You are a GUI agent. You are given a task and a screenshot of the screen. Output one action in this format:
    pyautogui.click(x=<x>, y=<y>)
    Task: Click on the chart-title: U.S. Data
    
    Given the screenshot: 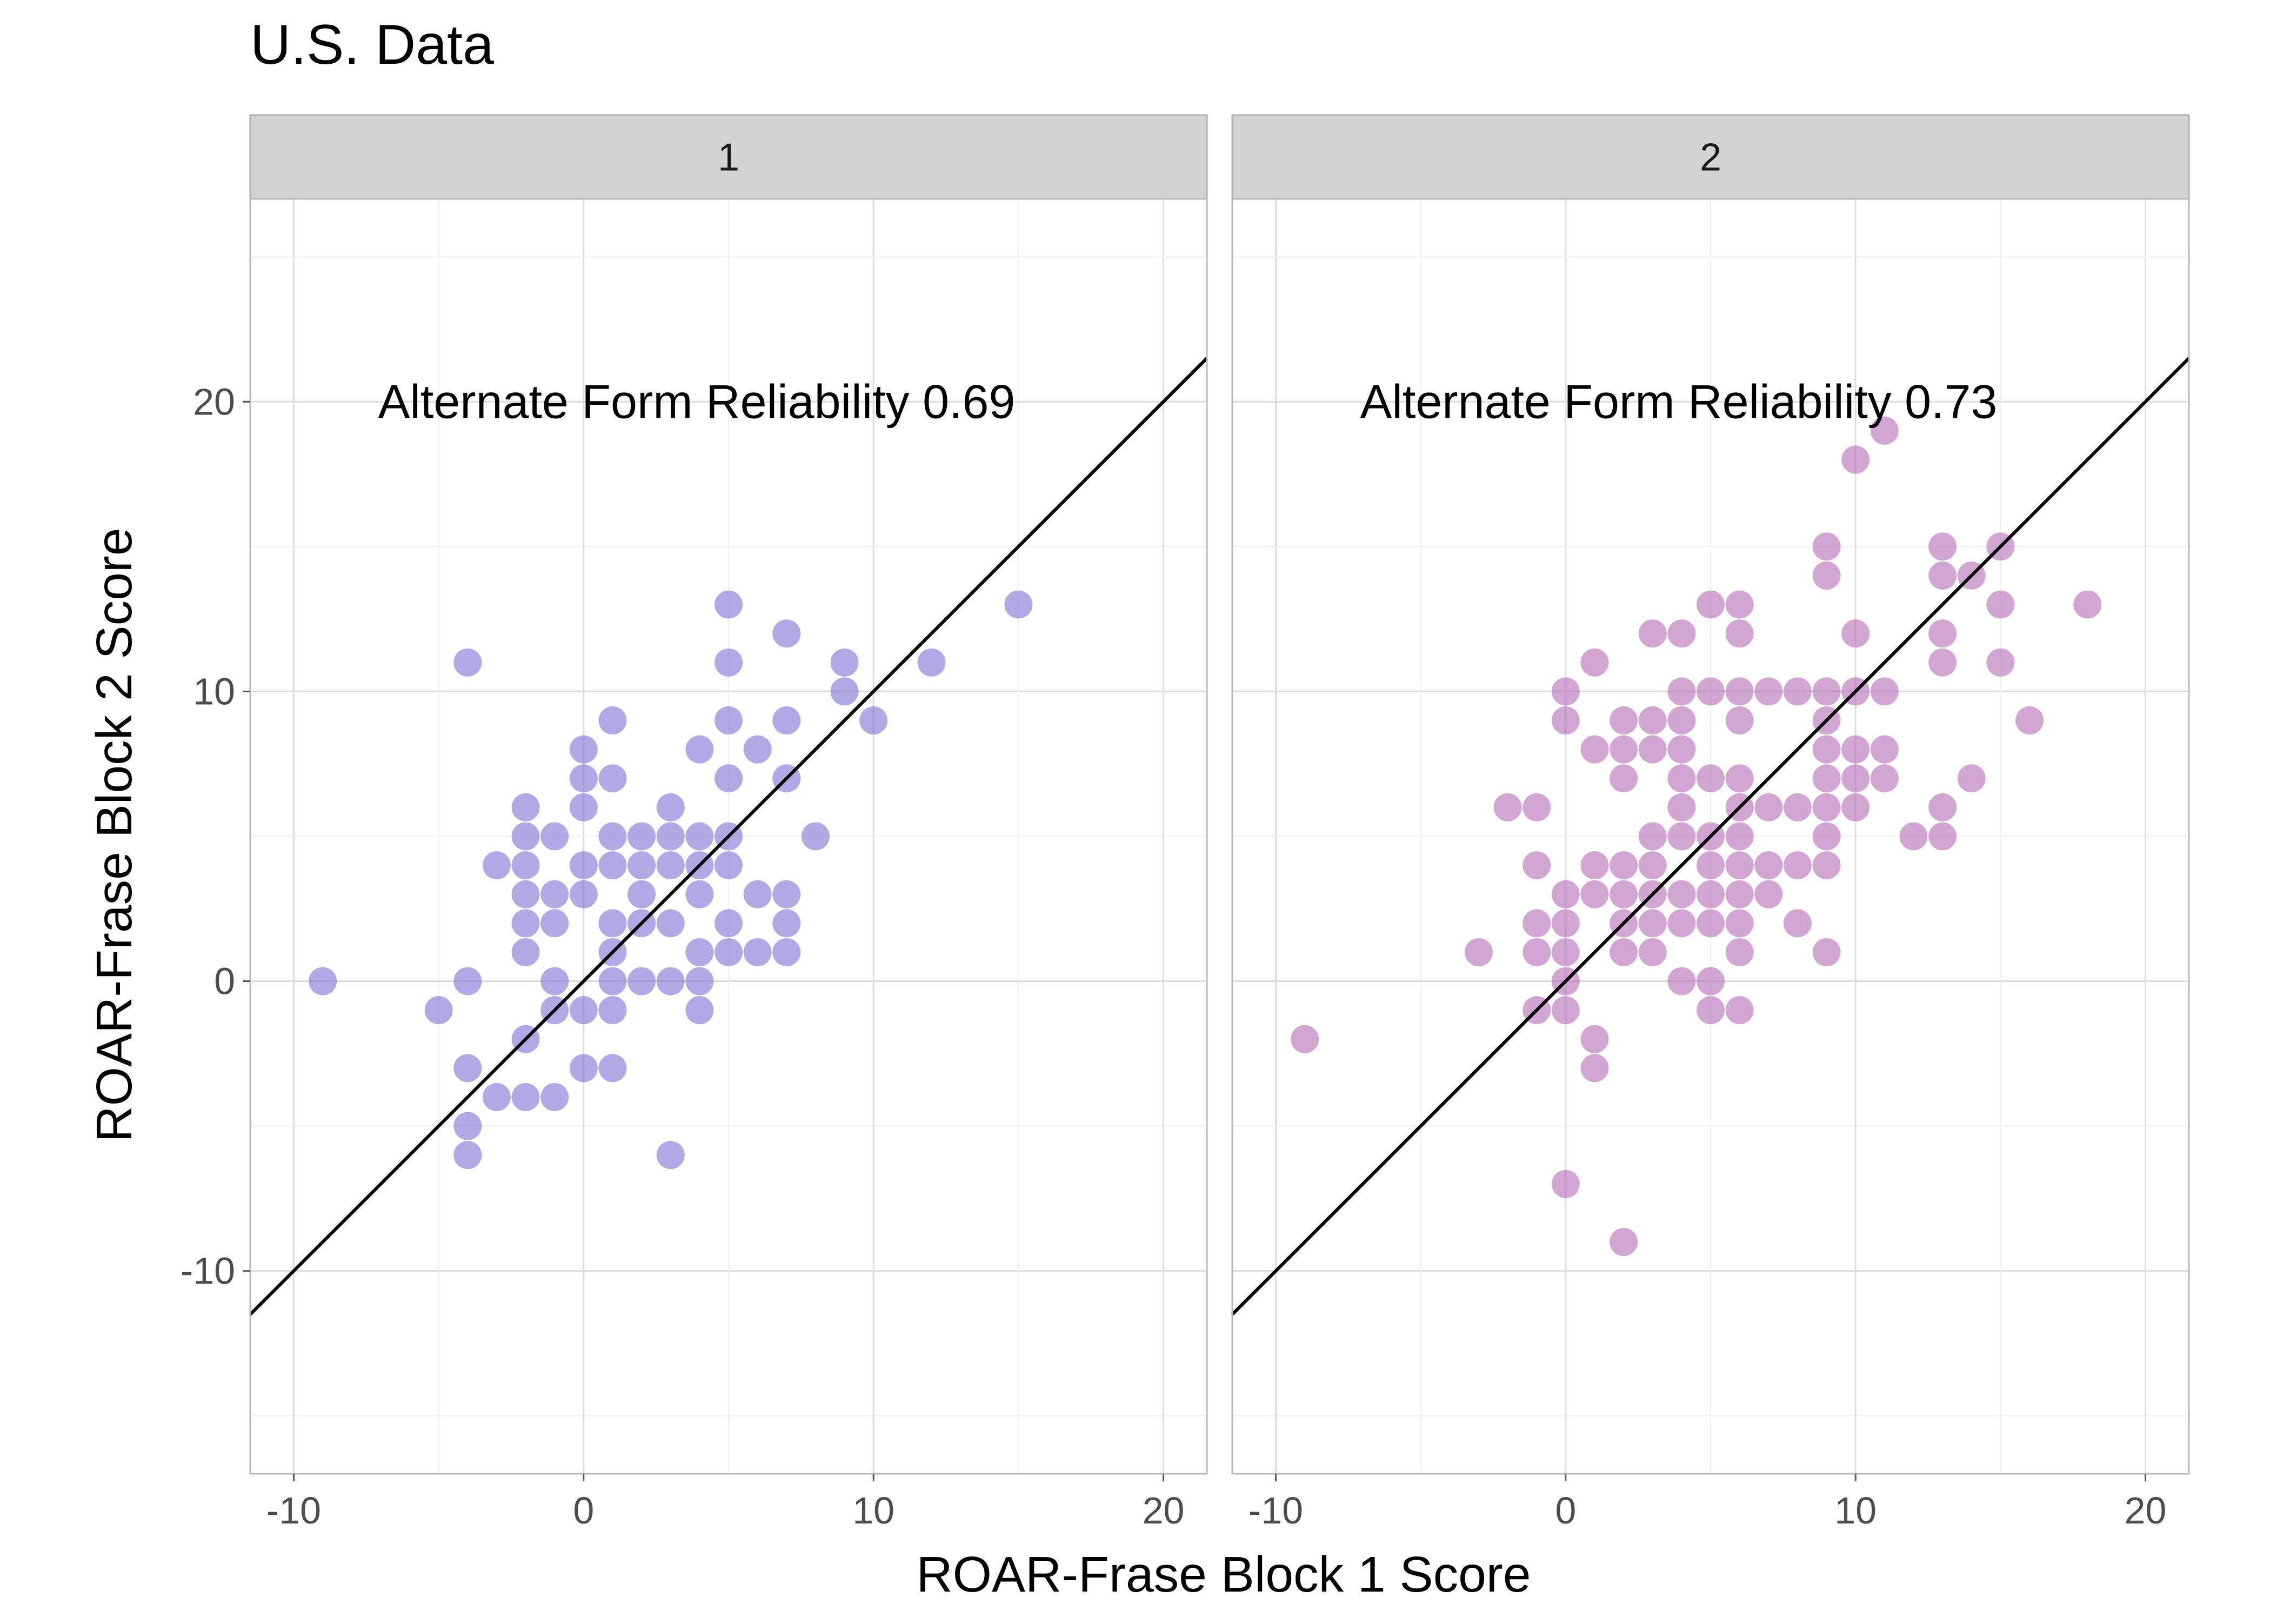 What is the action you would take?
    pyautogui.click(x=372, y=45)
    